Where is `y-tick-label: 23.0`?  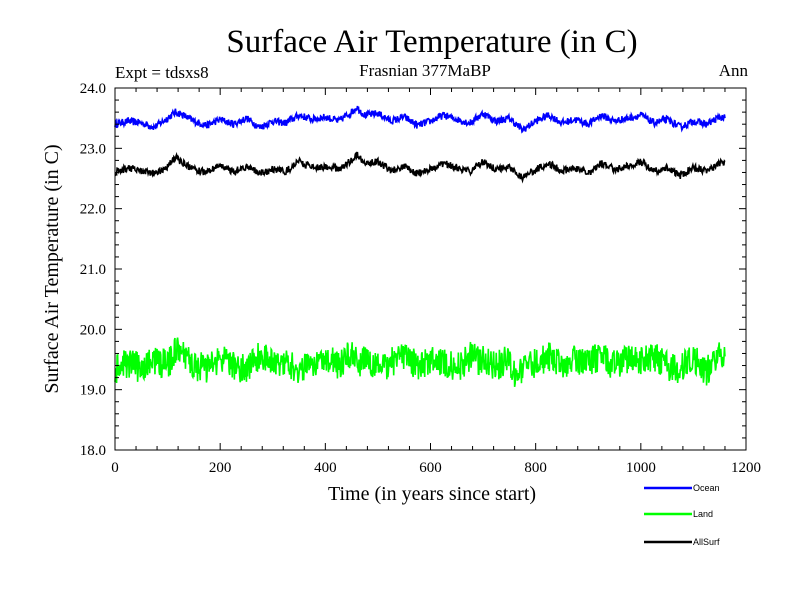
y-tick-label: 23.0 is located at coordinates (93, 149).